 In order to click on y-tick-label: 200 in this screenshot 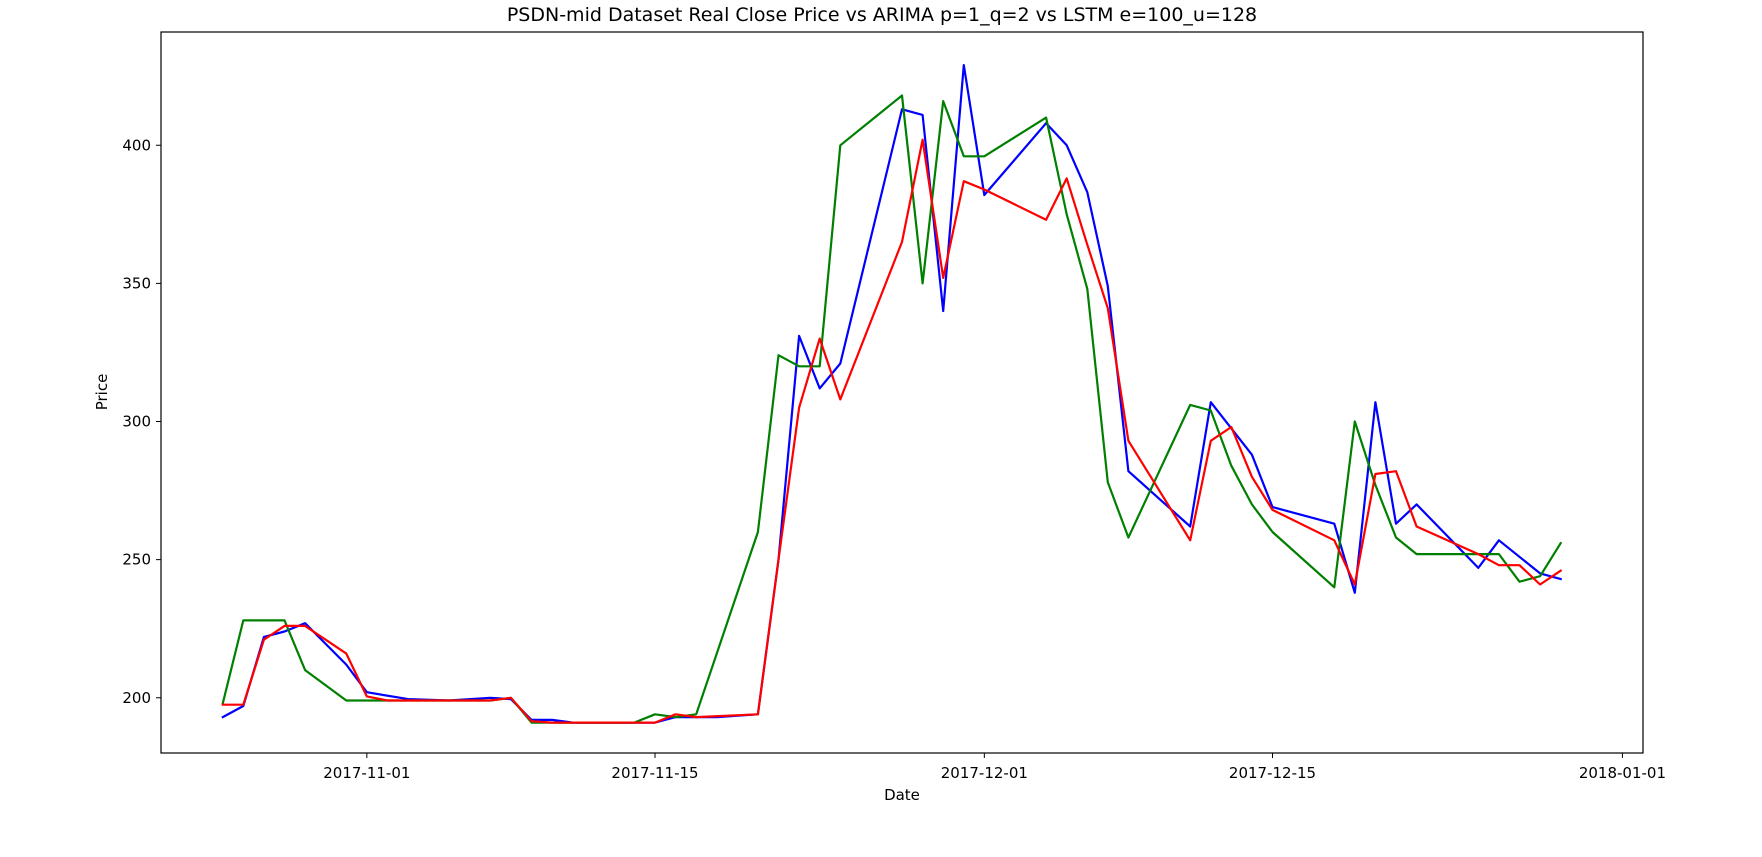, I will do `click(136, 698)`.